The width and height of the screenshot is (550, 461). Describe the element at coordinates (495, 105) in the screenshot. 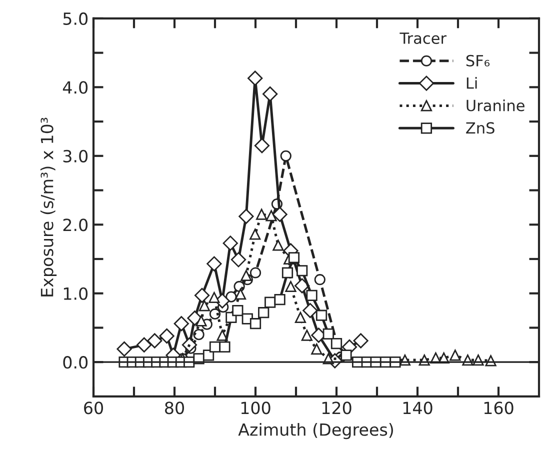

I see `legend-label: Uranine` at that location.